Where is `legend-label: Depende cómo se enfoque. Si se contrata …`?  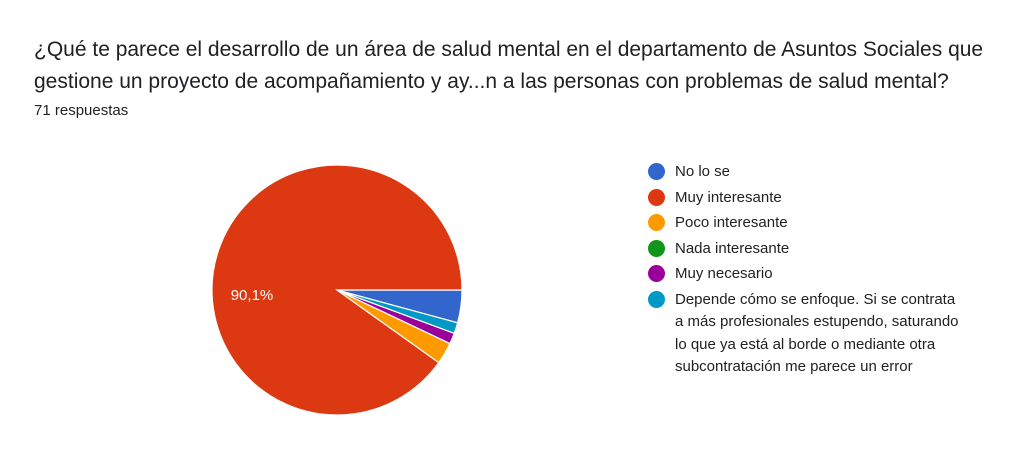 legend-label: Depende cómo se enfoque. Si se contrata … is located at coordinates (817, 333).